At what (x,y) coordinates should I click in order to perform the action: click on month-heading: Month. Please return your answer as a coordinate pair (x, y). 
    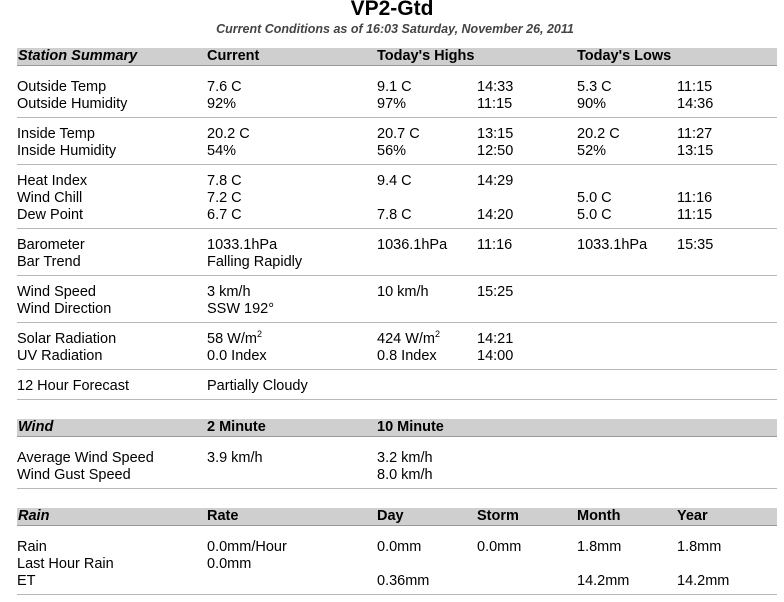
    Looking at the image, I should click on (599, 516).